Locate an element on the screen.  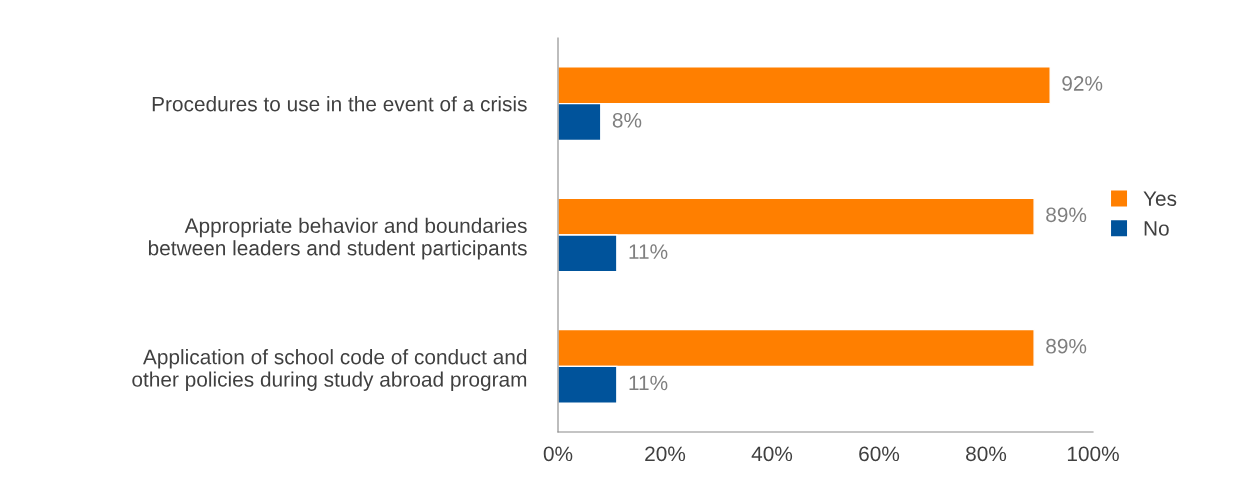
data-label: 92% is located at coordinates (1082, 83).